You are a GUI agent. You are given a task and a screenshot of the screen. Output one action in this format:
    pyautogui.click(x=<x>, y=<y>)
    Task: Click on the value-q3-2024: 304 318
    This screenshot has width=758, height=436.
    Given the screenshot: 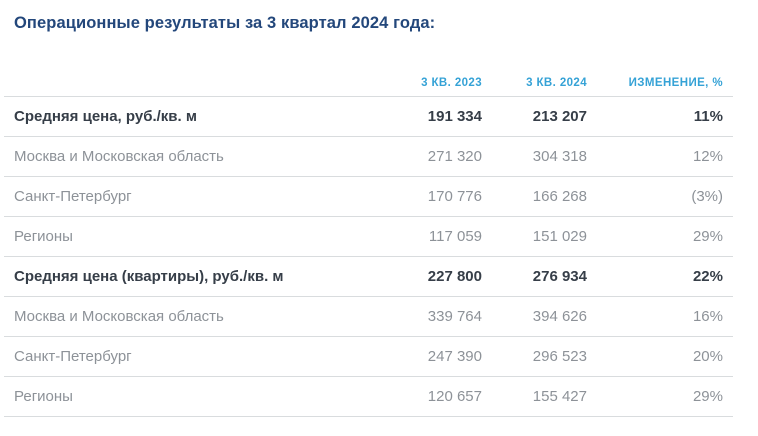 What is the action you would take?
    pyautogui.click(x=559, y=156)
    